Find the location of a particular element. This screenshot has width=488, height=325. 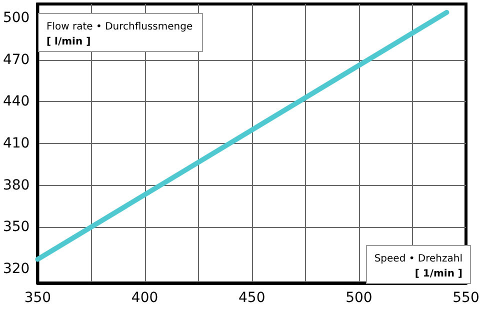

x-tick-label: 550 is located at coordinates (466, 298).